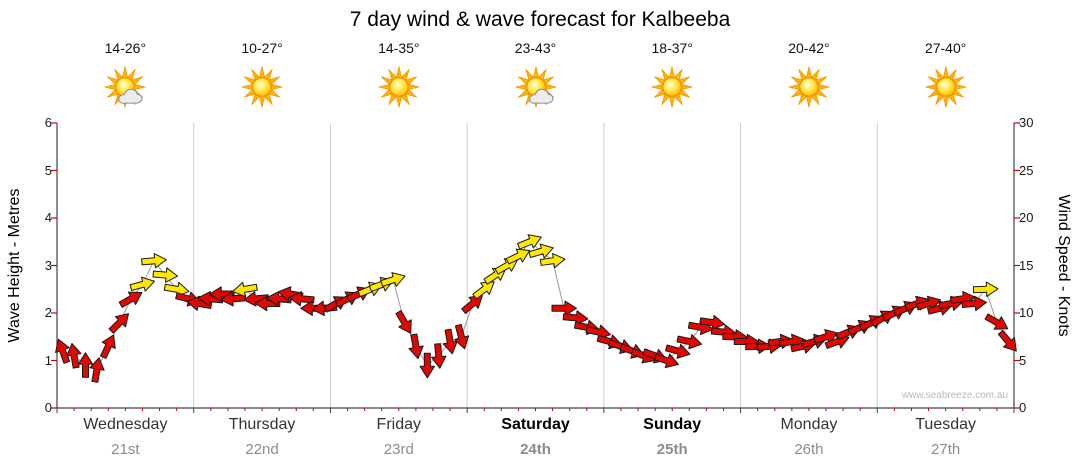 Image resolution: width=1080 pixels, height=475 pixels. Describe the element at coordinates (14, 265) in the screenshot. I see `wave-height-axis-title: Wave Height - Metres` at that location.